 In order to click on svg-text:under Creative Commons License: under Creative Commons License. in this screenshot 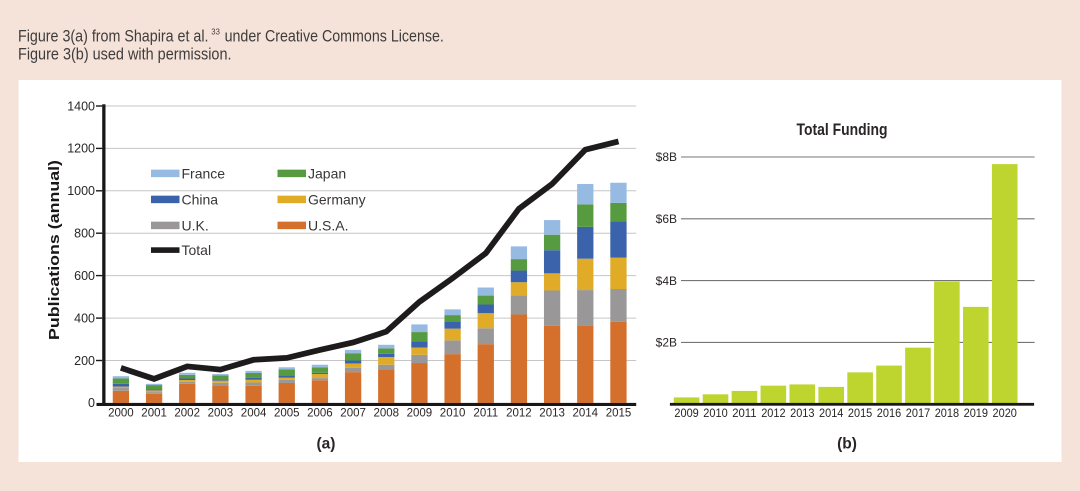, I will do `click(334, 36)`.